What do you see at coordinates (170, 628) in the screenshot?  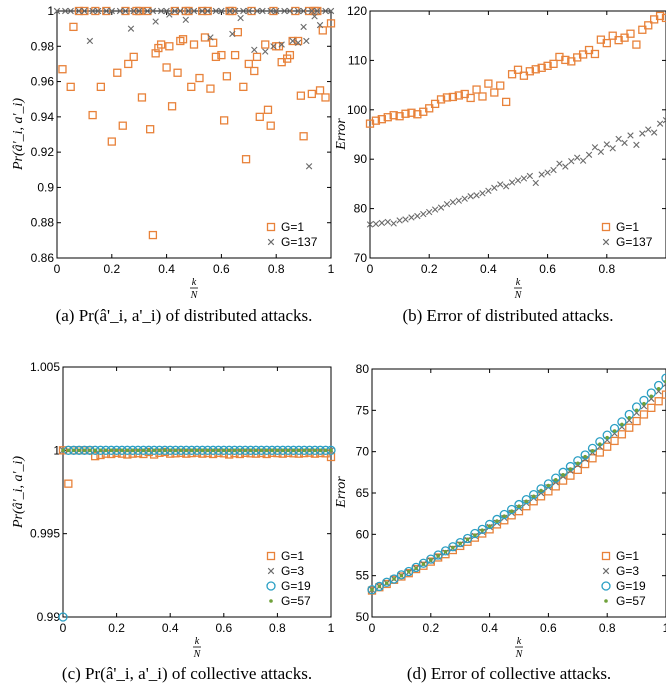 I see `x-tick-label: 0.4` at bounding box center [170, 628].